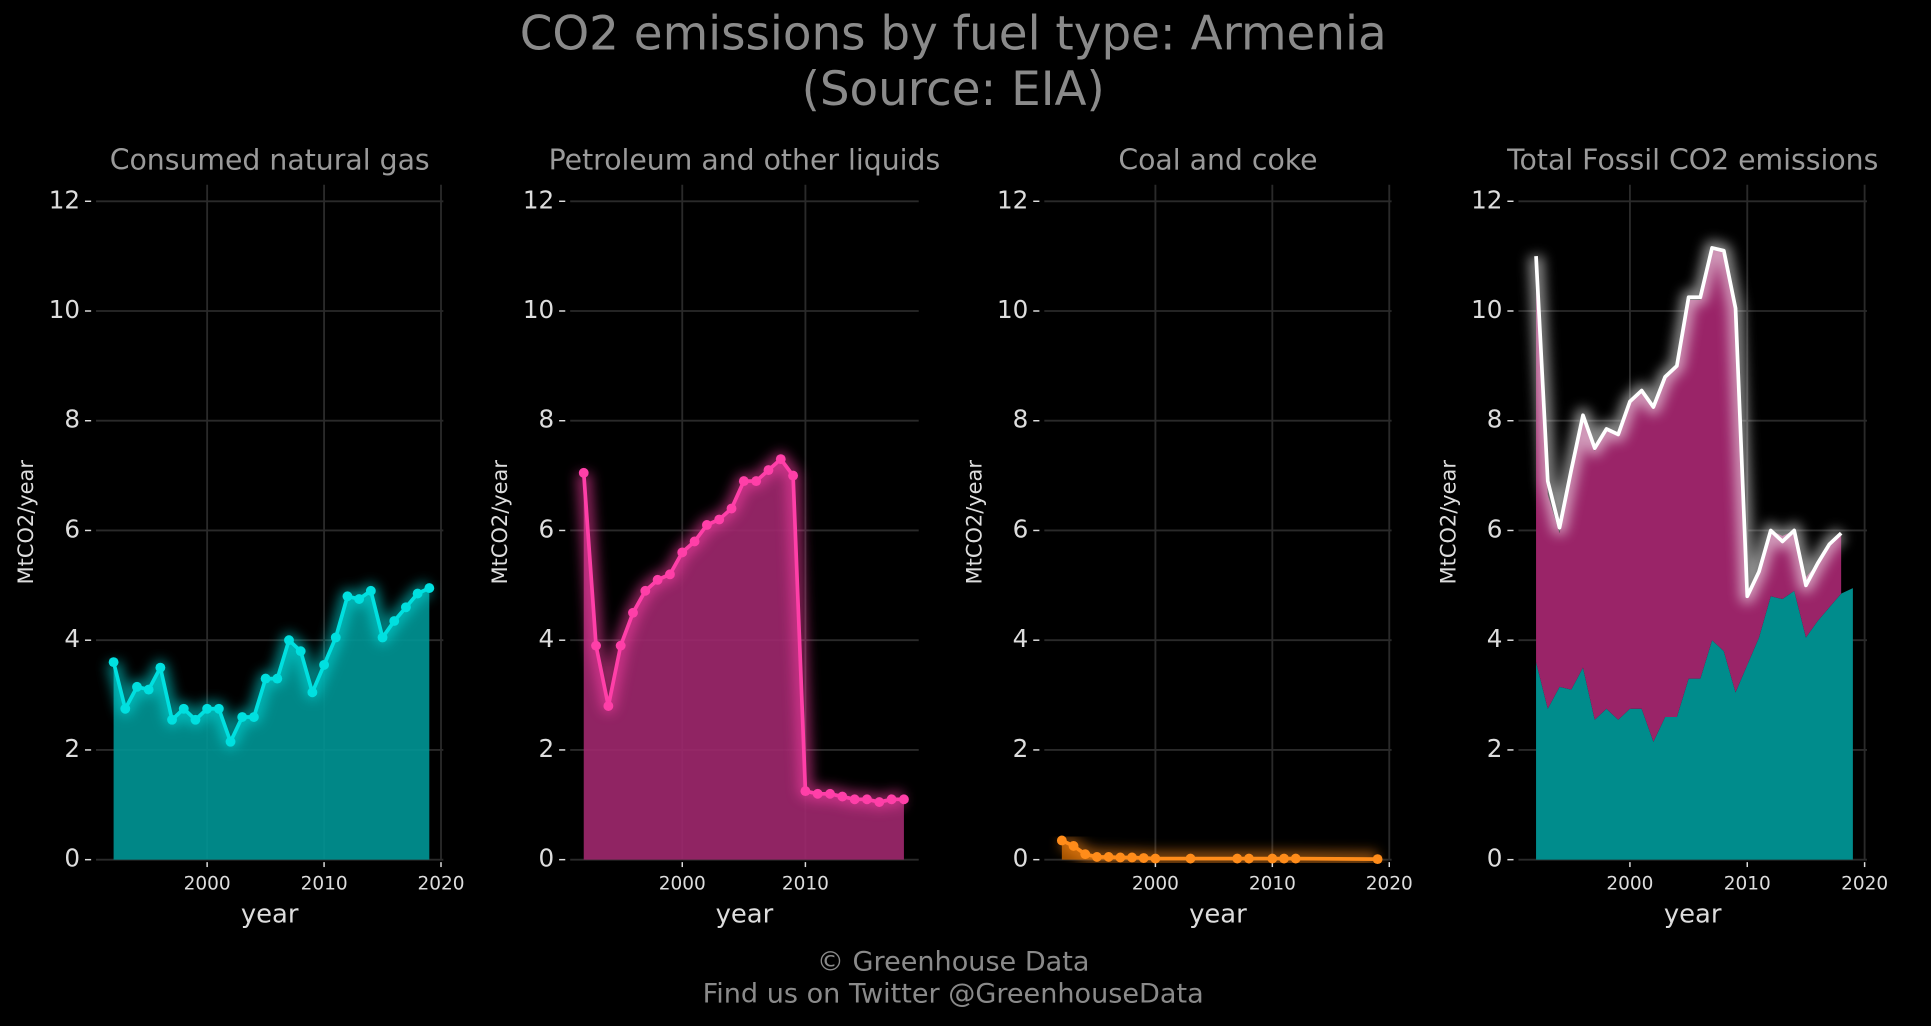 The height and width of the screenshot is (1026, 1931). Describe the element at coordinates (953, 994) in the screenshot. I see `credit: Find us on Twitter @GreenhouseData` at that location.